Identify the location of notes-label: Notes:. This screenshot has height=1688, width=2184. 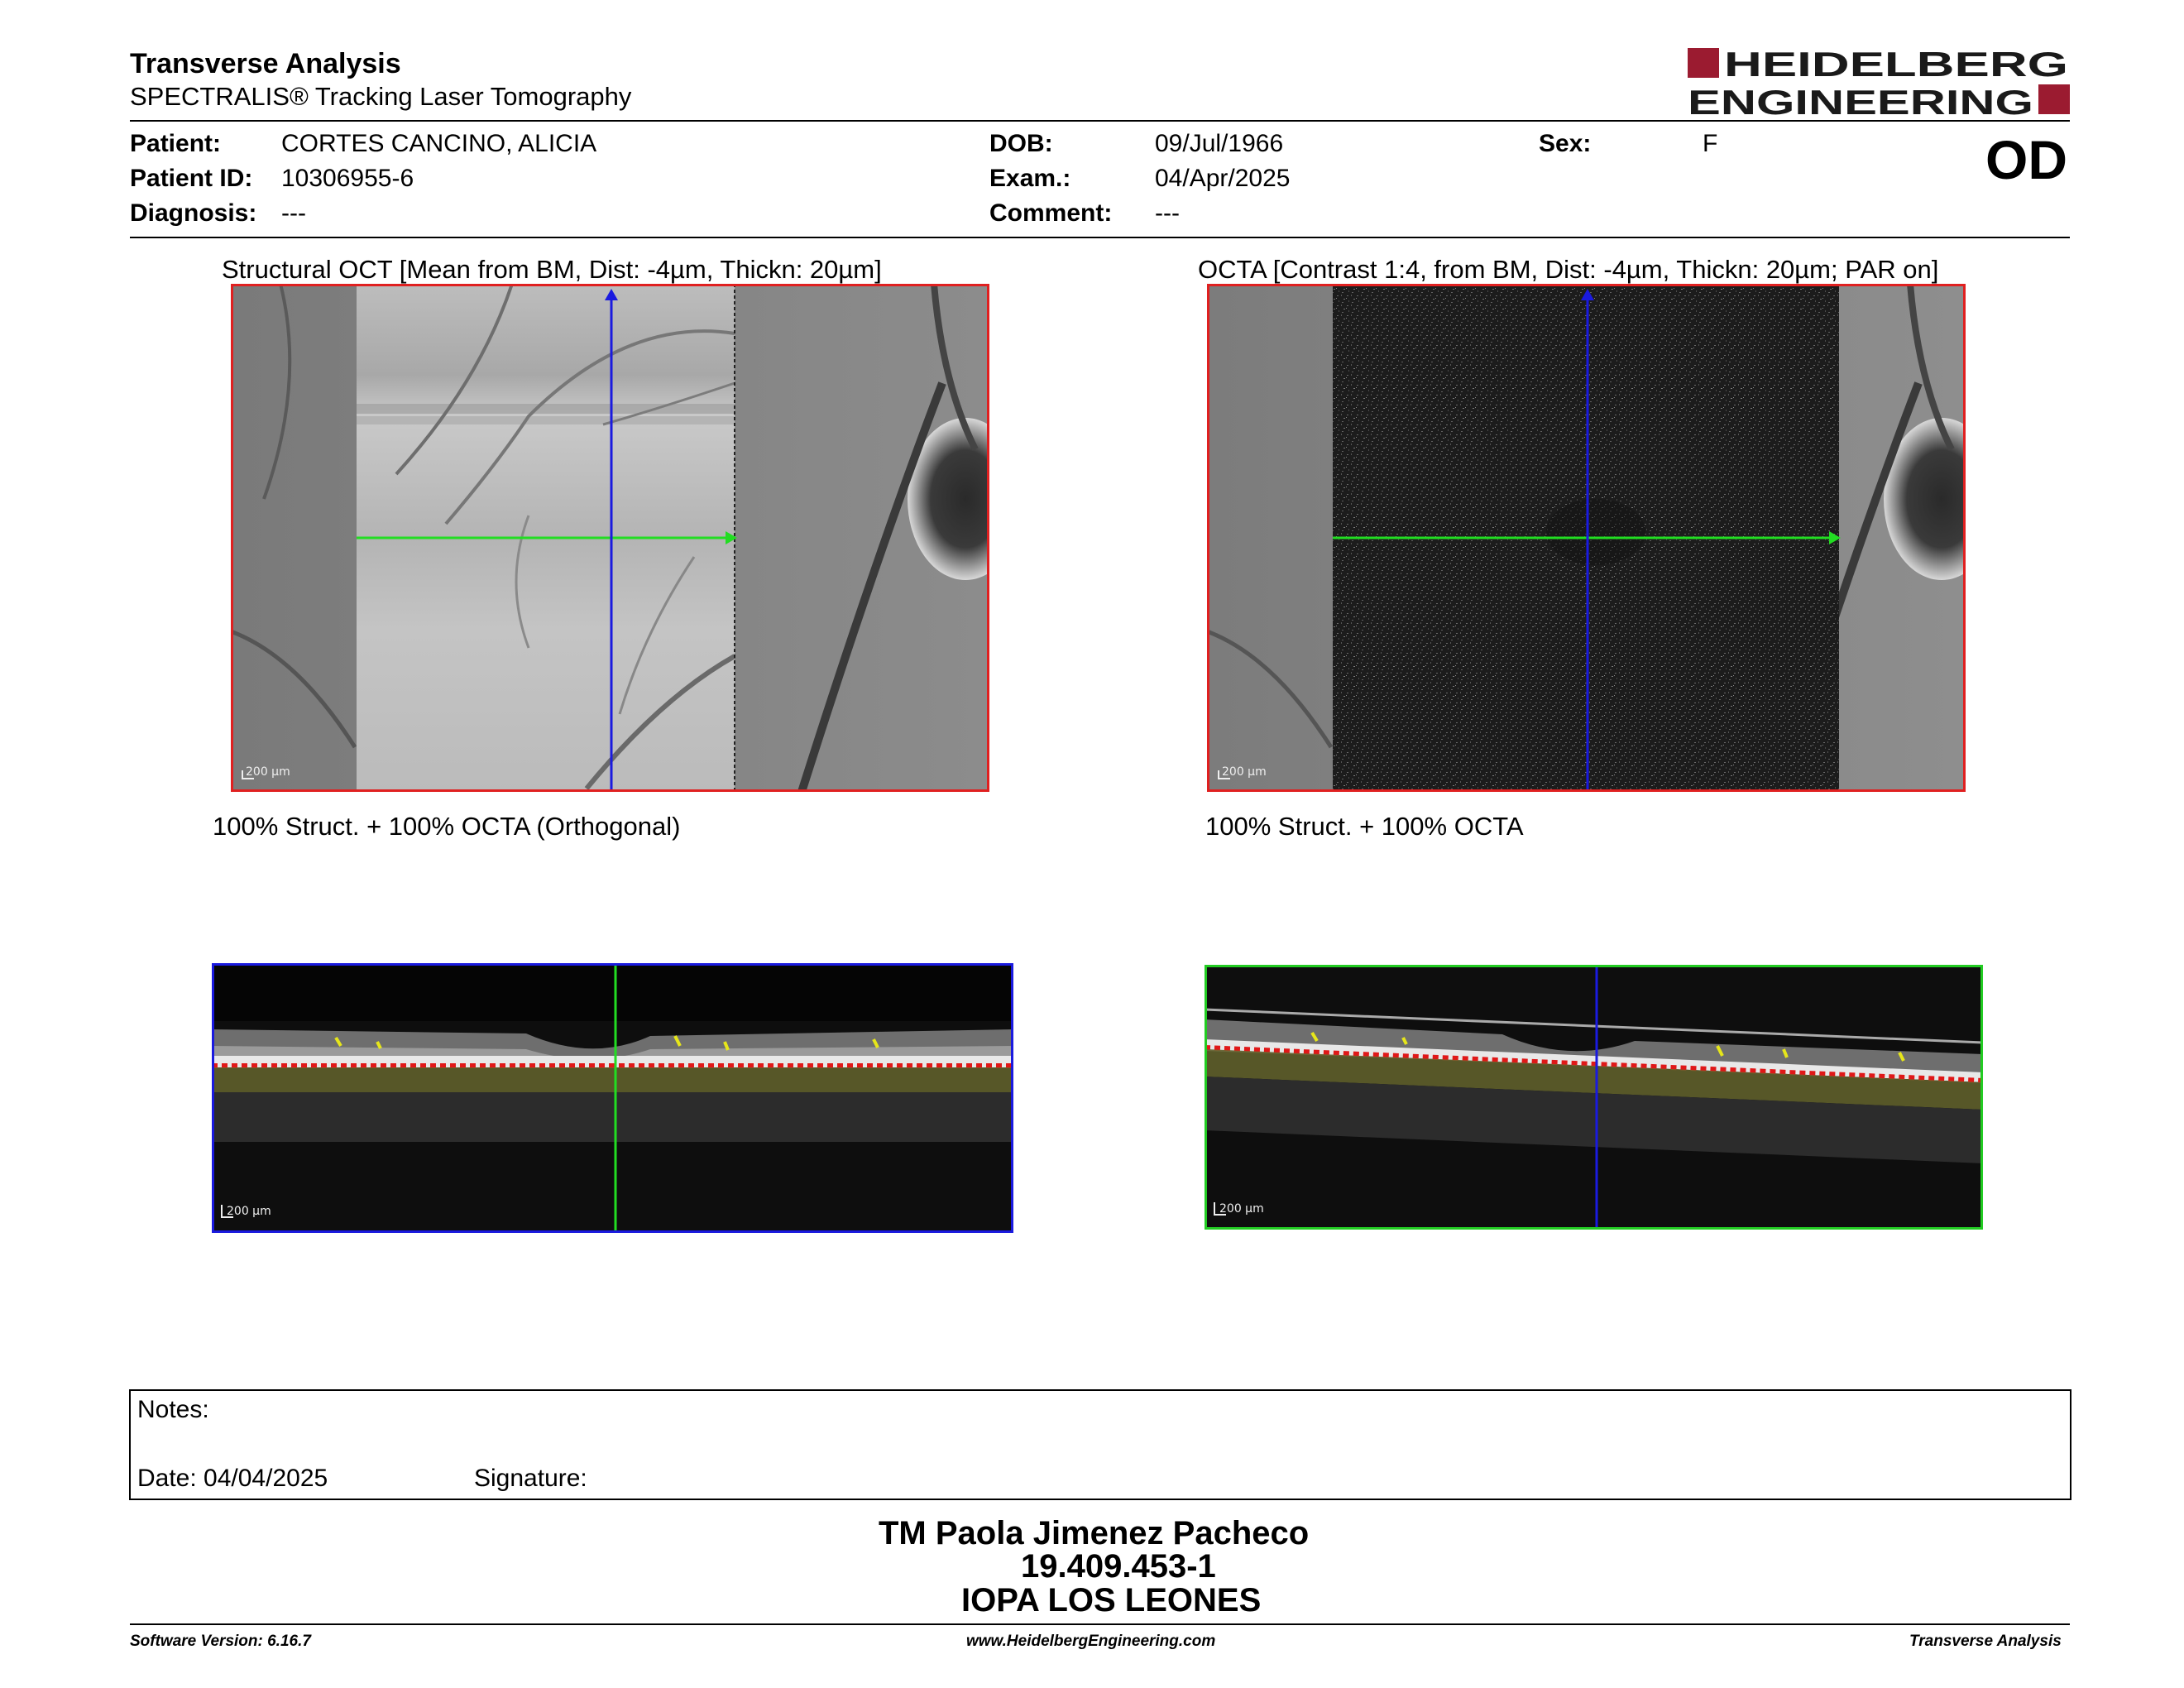
(173, 1409).